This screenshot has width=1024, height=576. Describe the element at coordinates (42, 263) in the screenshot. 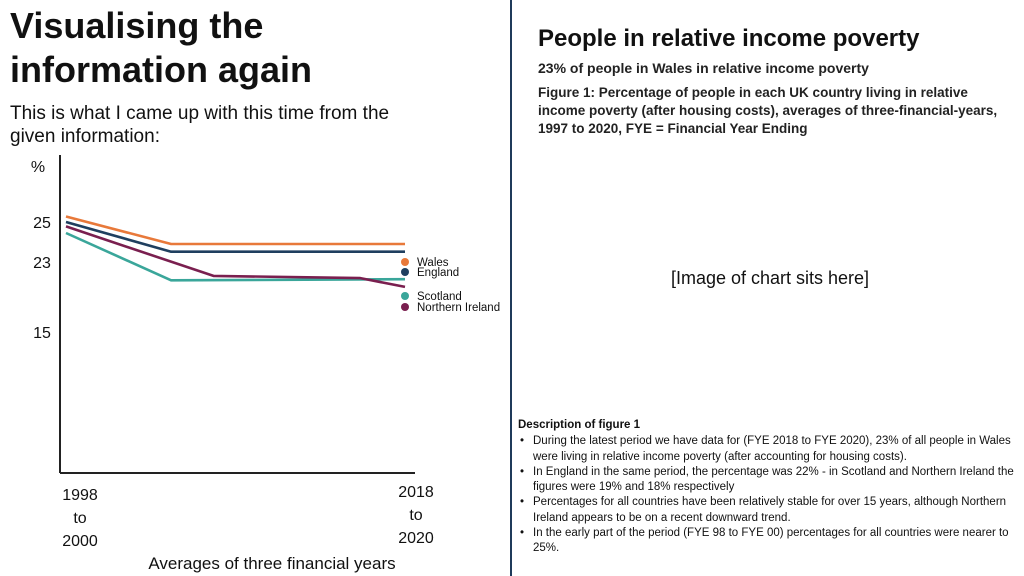

I see `y-tick-label: 23` at that location.